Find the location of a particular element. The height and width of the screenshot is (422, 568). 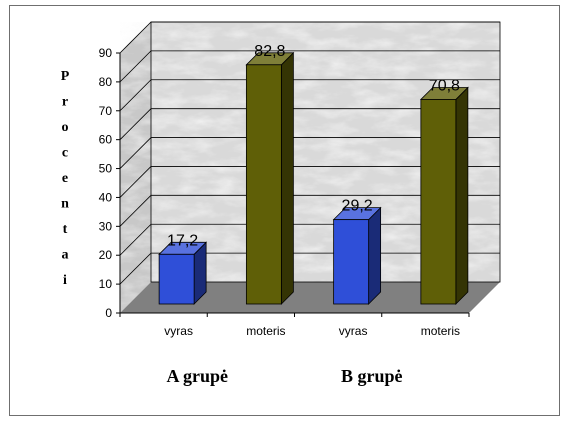

y-axis-label-letter: t is located at coordinates (65, 229).